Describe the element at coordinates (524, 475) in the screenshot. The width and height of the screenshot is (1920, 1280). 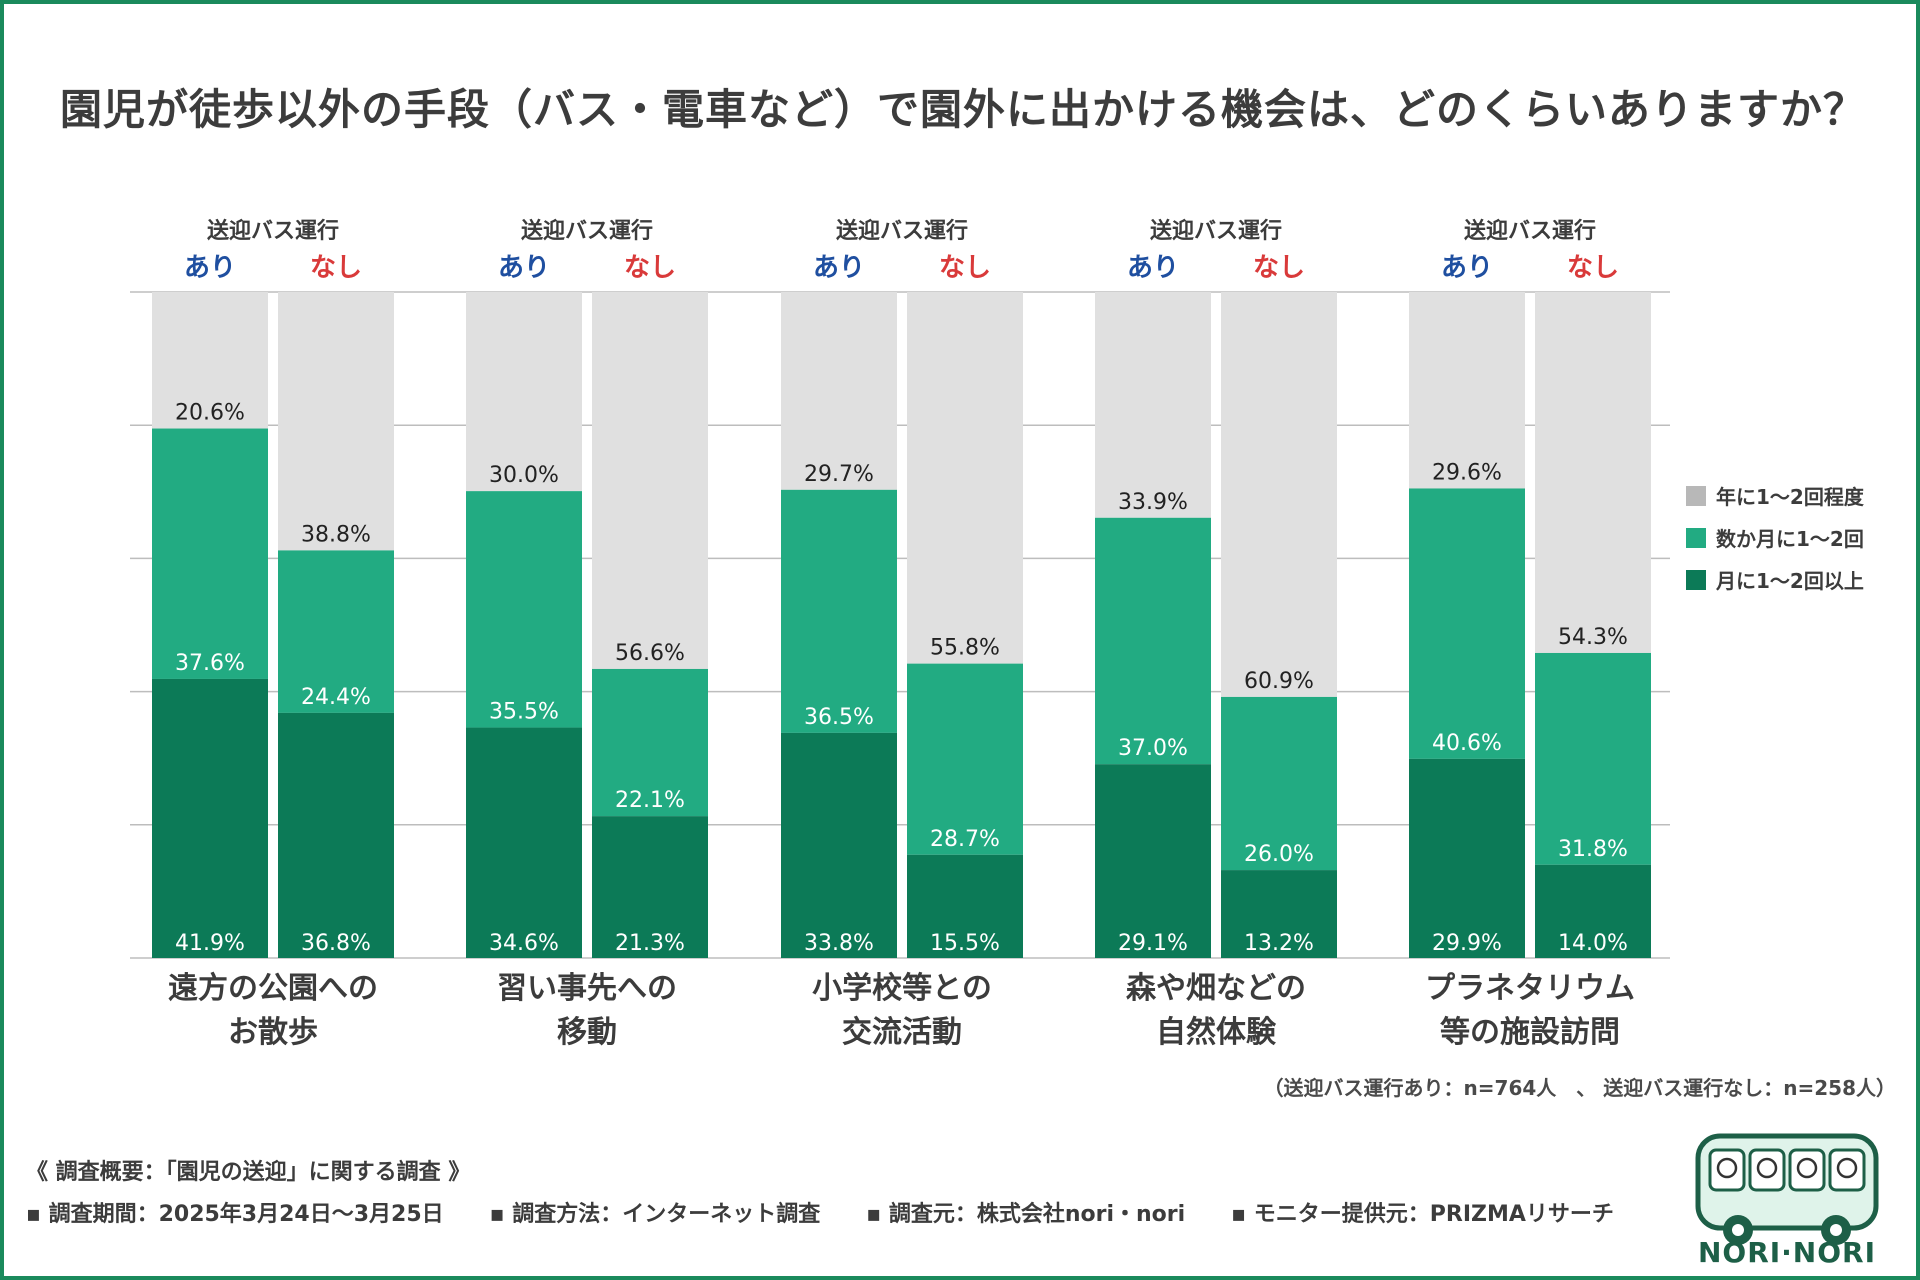
I see `data-label-yearly: 30.0%` at that location.